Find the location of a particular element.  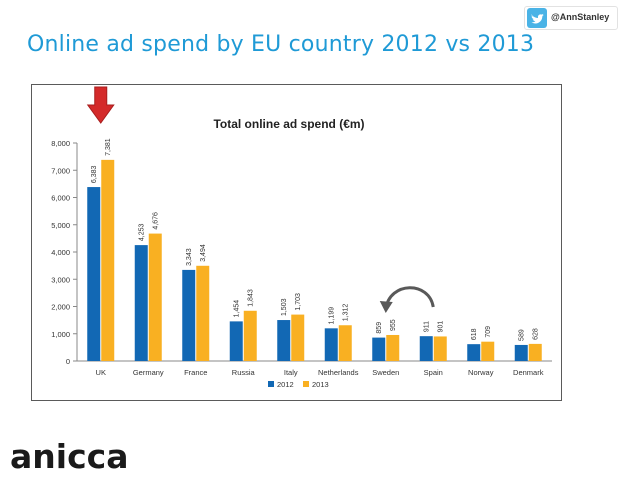

x-category-label: UK is located at coordinates (101, 372).